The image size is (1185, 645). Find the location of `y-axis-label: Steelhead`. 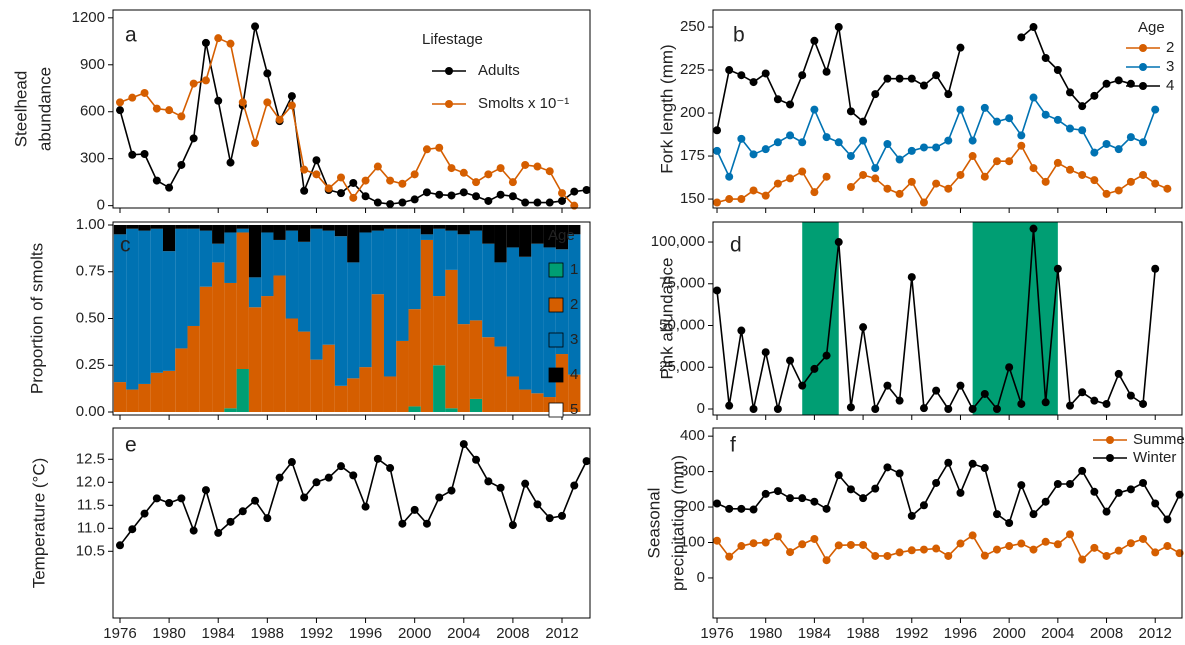

y-axis-label: Steelhead is located at coordinates (20, 109).